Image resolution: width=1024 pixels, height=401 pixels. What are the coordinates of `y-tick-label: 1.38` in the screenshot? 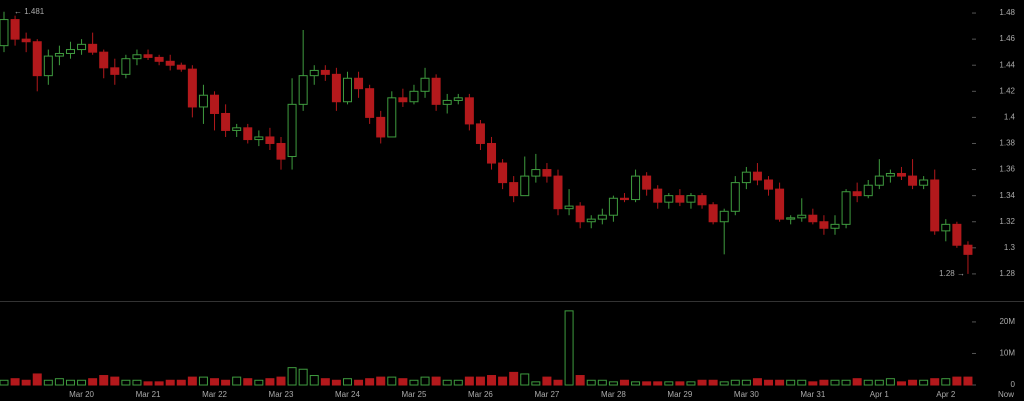 It's located at (1007, 143).